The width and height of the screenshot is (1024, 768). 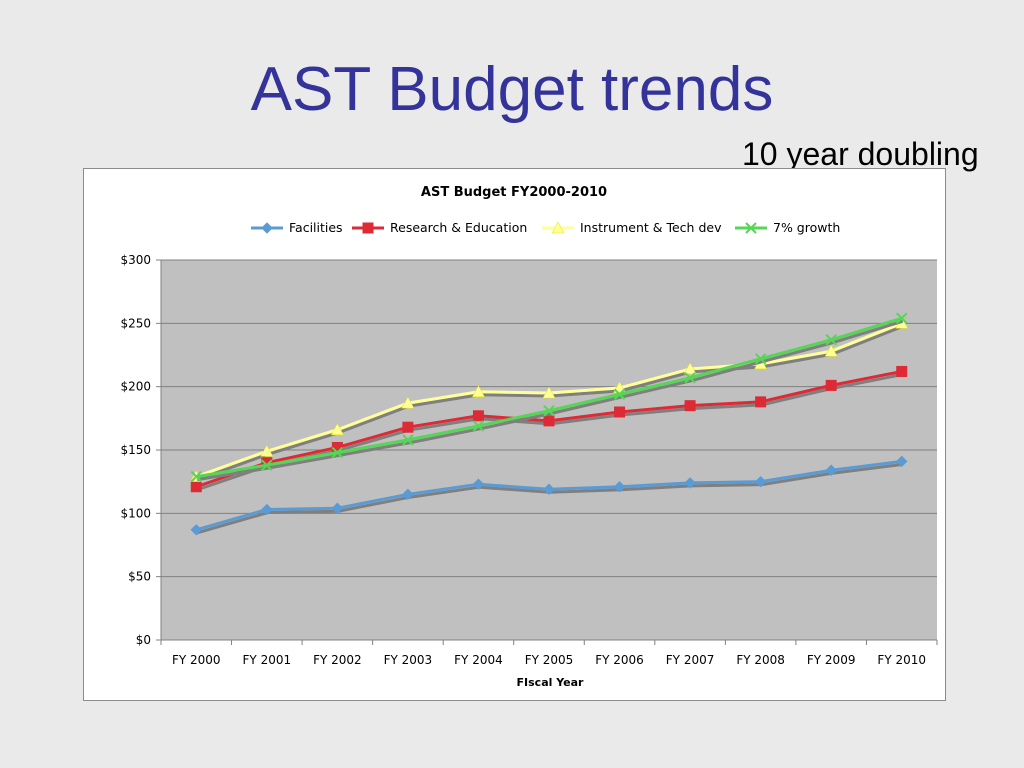 What do you see at coordinates (901, 660) in the screenshot?
I see `x-tick-label: FY 2010` at bounding box center [901, 660].